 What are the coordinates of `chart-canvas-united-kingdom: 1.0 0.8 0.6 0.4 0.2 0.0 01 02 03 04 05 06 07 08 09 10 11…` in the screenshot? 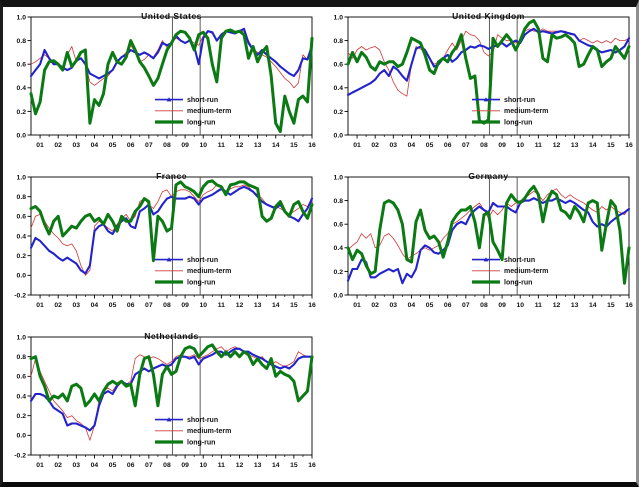 It's located at (483, 81).